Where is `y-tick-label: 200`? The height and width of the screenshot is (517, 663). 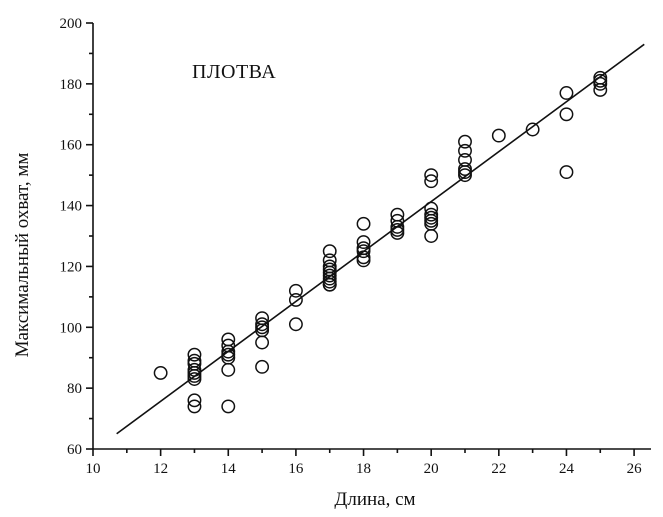 y-tick-label: 200 is located at coordinates (71, 24).